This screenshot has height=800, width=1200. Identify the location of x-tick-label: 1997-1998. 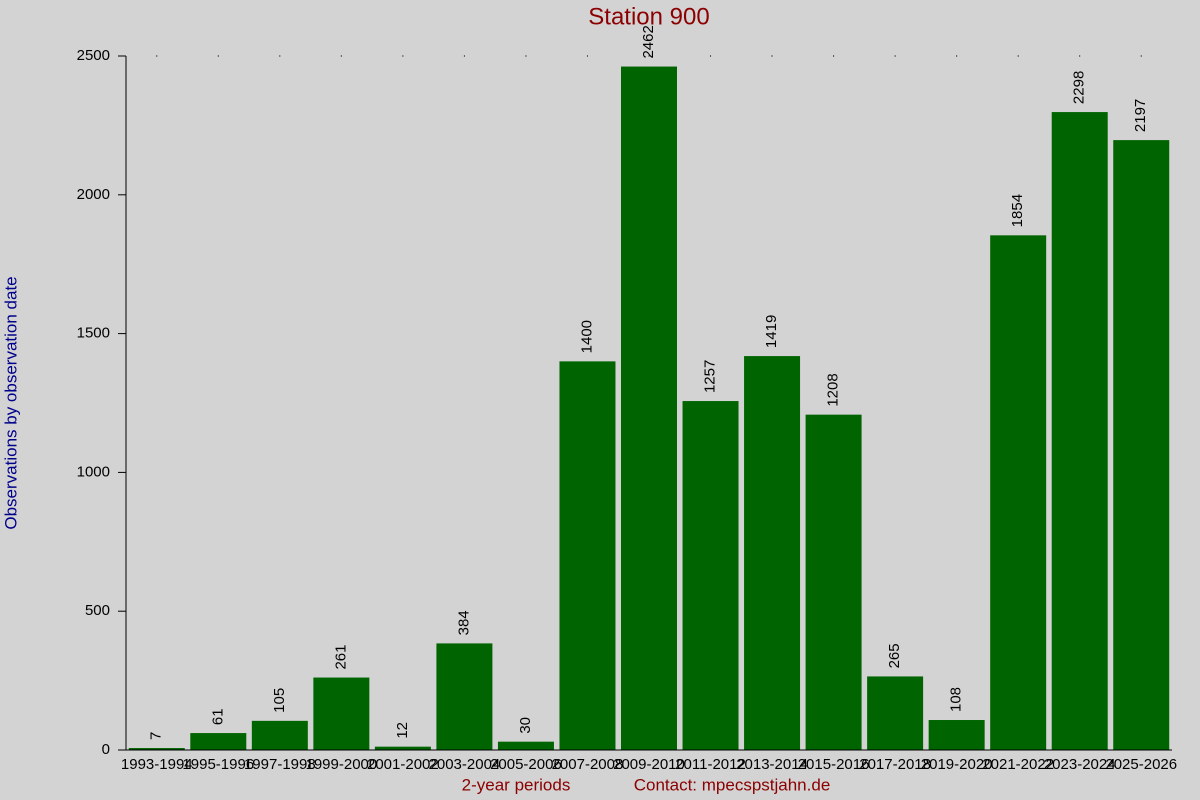
(280, 764).